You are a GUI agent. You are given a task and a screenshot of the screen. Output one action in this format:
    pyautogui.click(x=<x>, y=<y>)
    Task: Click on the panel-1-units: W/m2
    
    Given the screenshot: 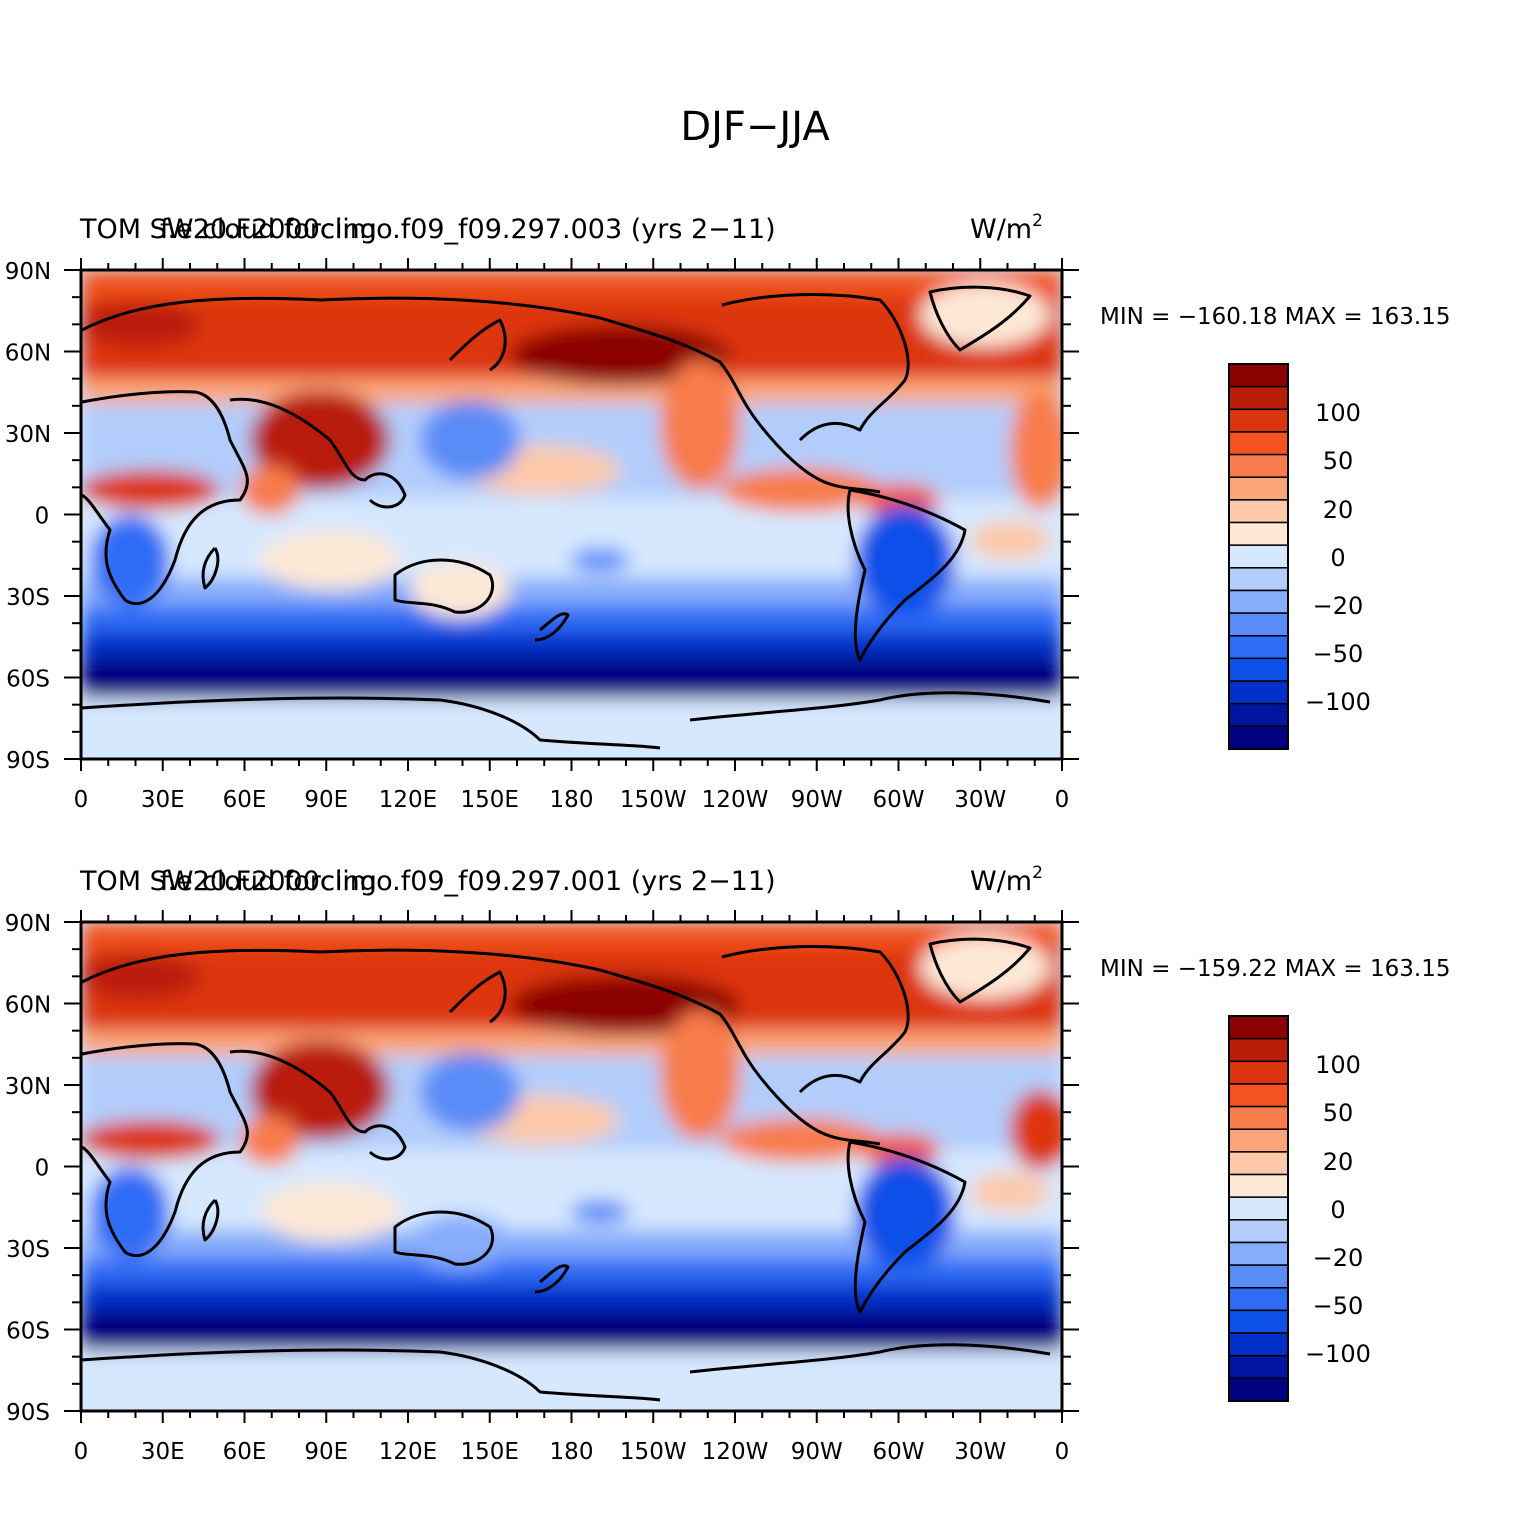 What is the action you would take?
    pyautogui.click(x=1006, y=228)
    